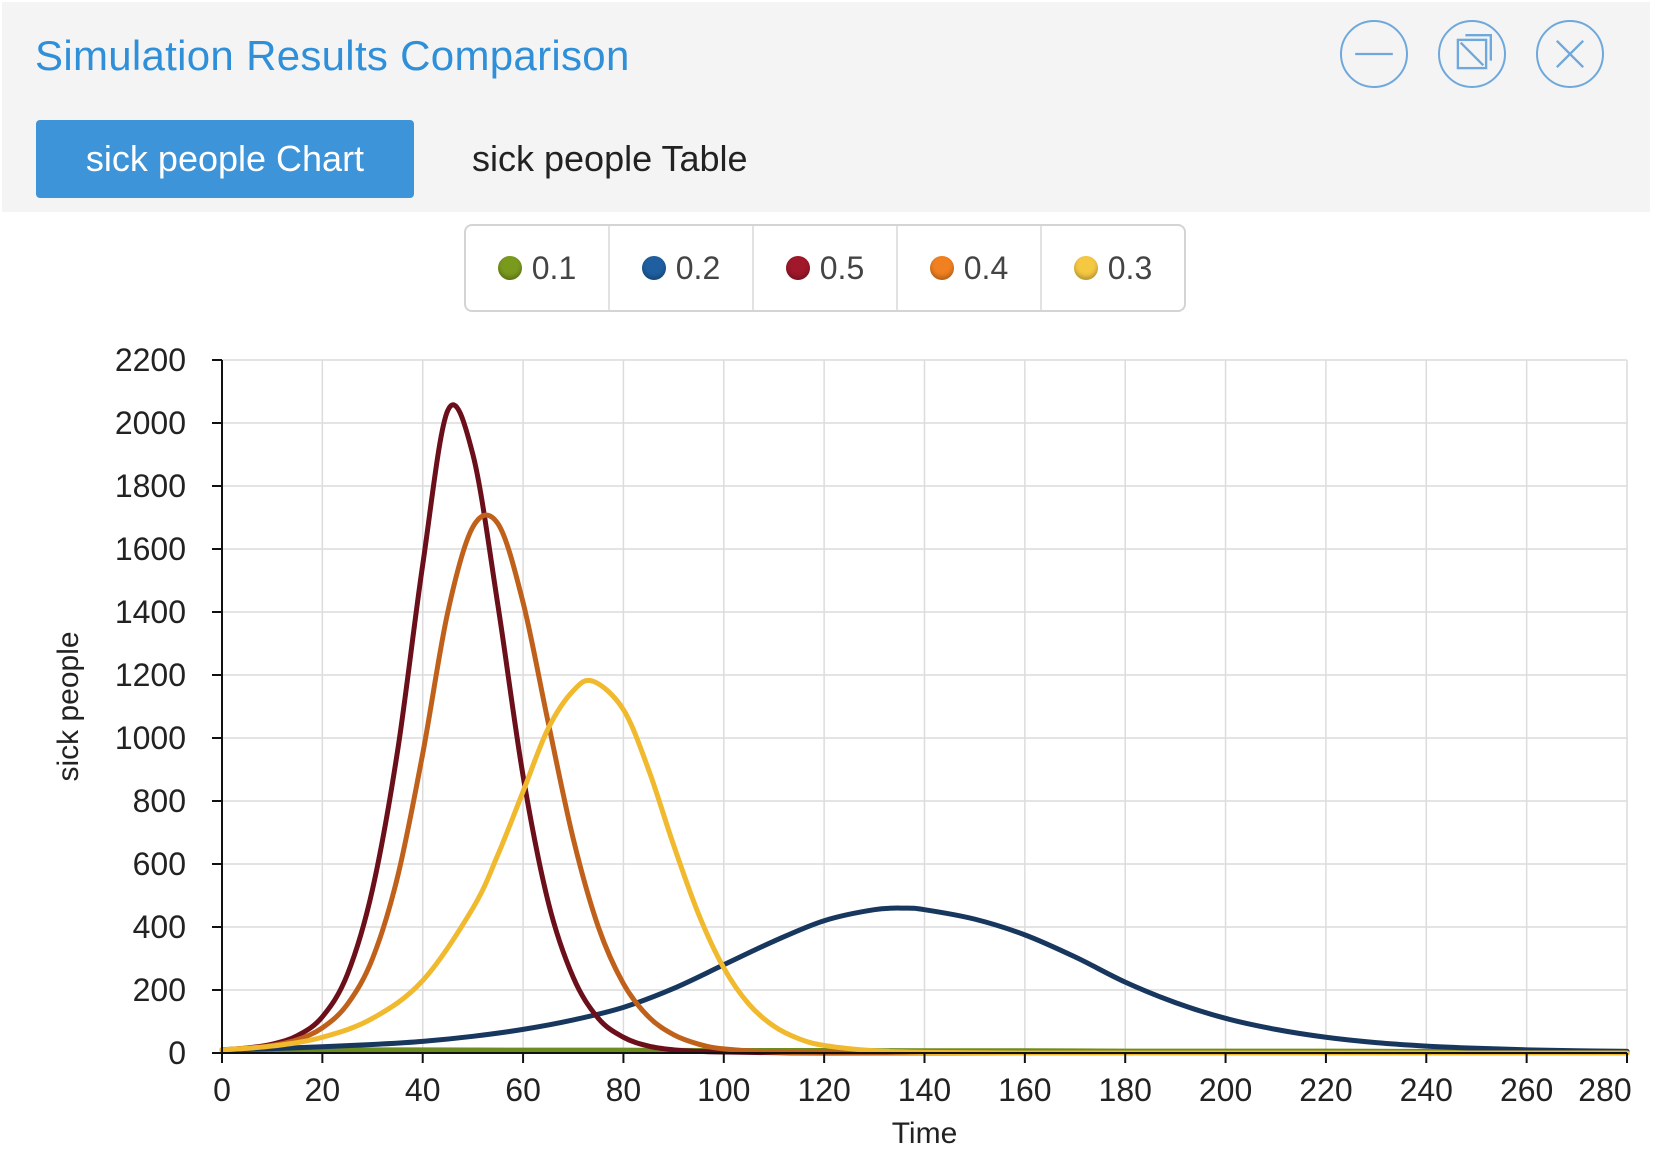 The width and height of the screenshot is (1654, 1156). What do you see at coordinates (68, 706) in the screenshot?
I see `y-axis-title: sick people` at bounding box center [68, 706].